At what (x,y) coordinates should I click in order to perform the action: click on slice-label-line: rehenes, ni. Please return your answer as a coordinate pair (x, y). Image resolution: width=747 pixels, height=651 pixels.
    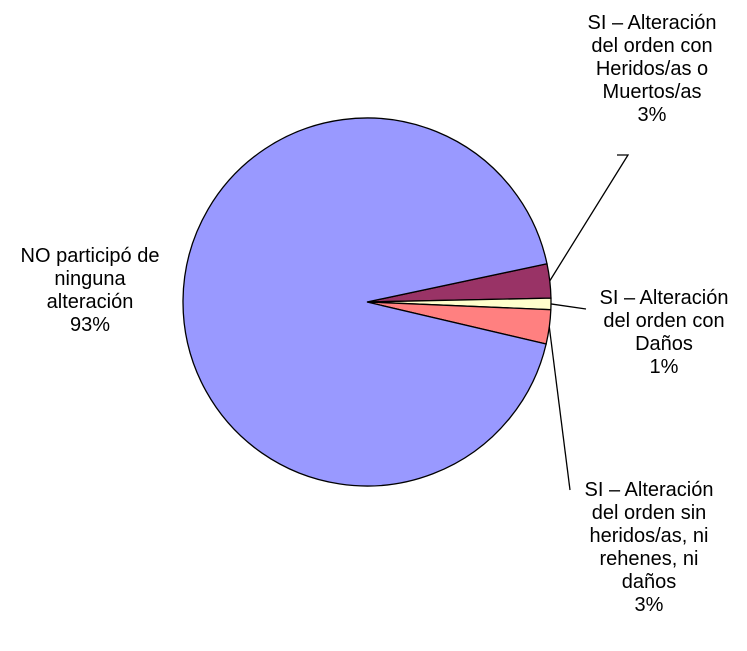
    Looking at the image, I should click on (649, 559).